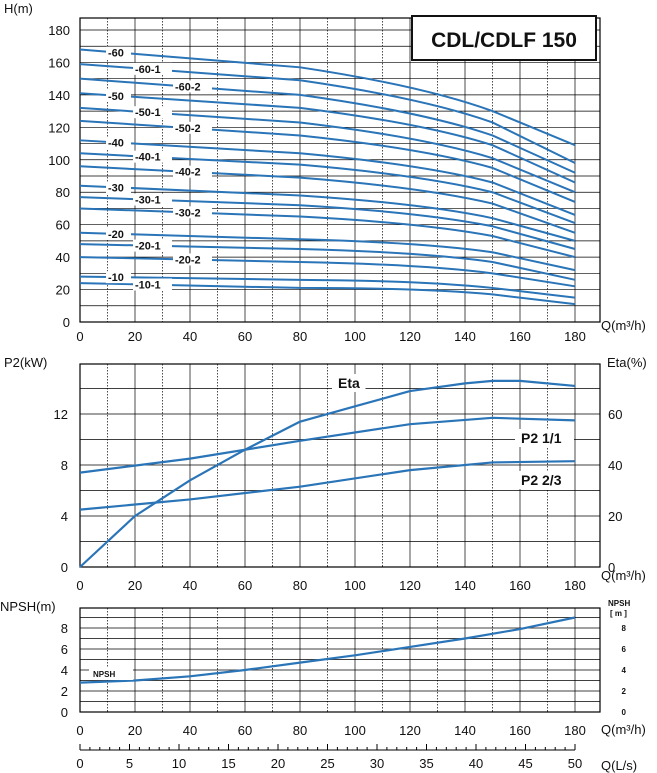 The width and height of the screenshot is (657, 773). What do you see at coordinates (63, 192) in the screenshot?
I see `head-y-tick: 80` at bounding box center [63, 192].